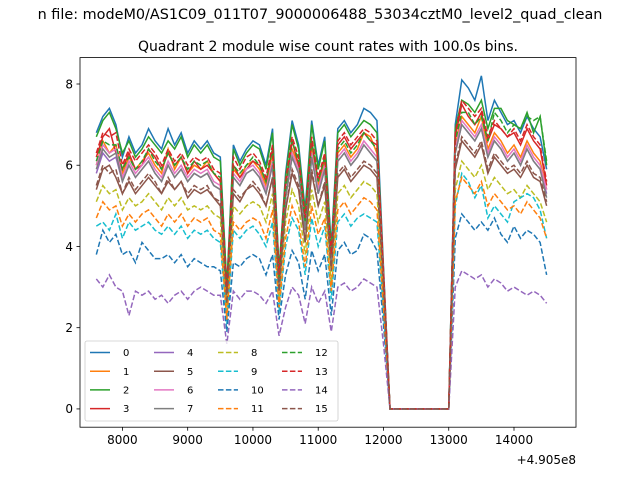 This screenshot has height=480, width=640. Describe the element at coordinates (190, 353) in the screenshot. I see `legend-label-4: 4` at that location.